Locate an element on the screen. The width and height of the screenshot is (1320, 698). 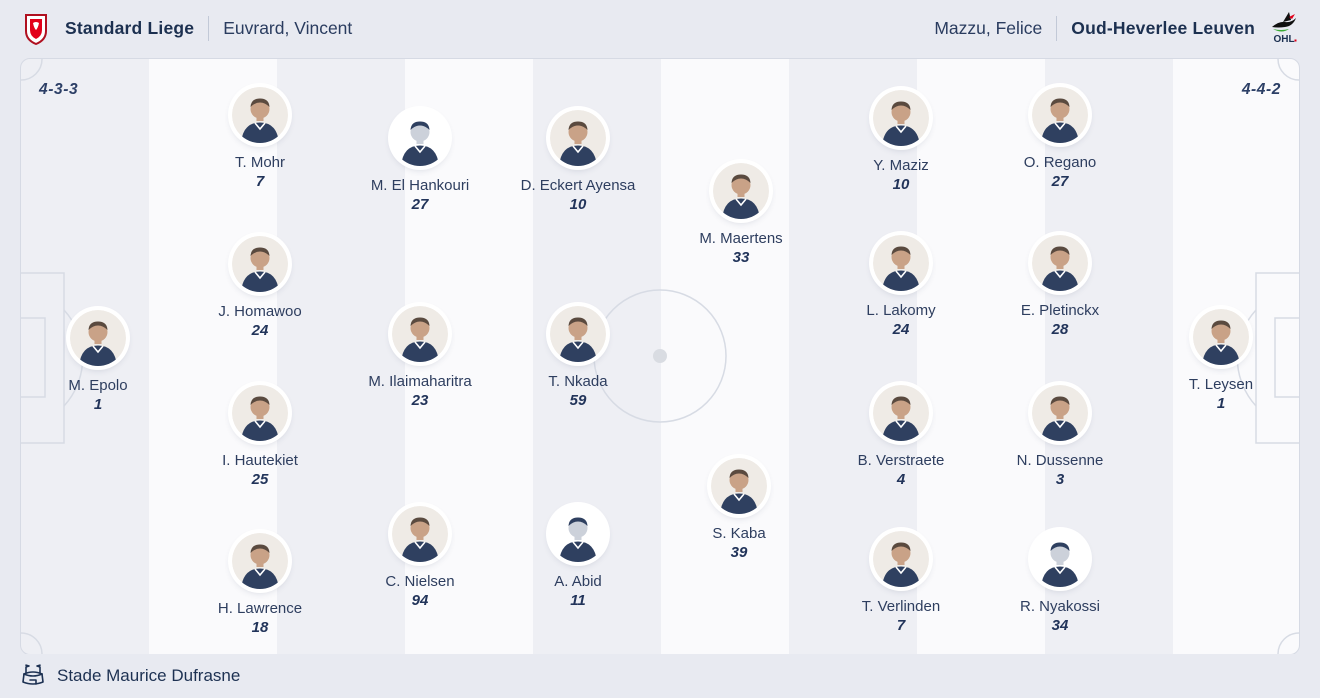
player-number: 33 is located at coordinates (741, 257).